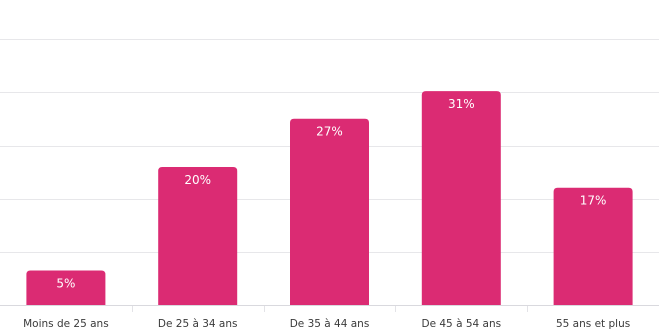  What do you see at coordinates (198, 324) in the screenshot?
I see `category-label-1: De 25 à 34 ans` at bounding box center [198, 324].